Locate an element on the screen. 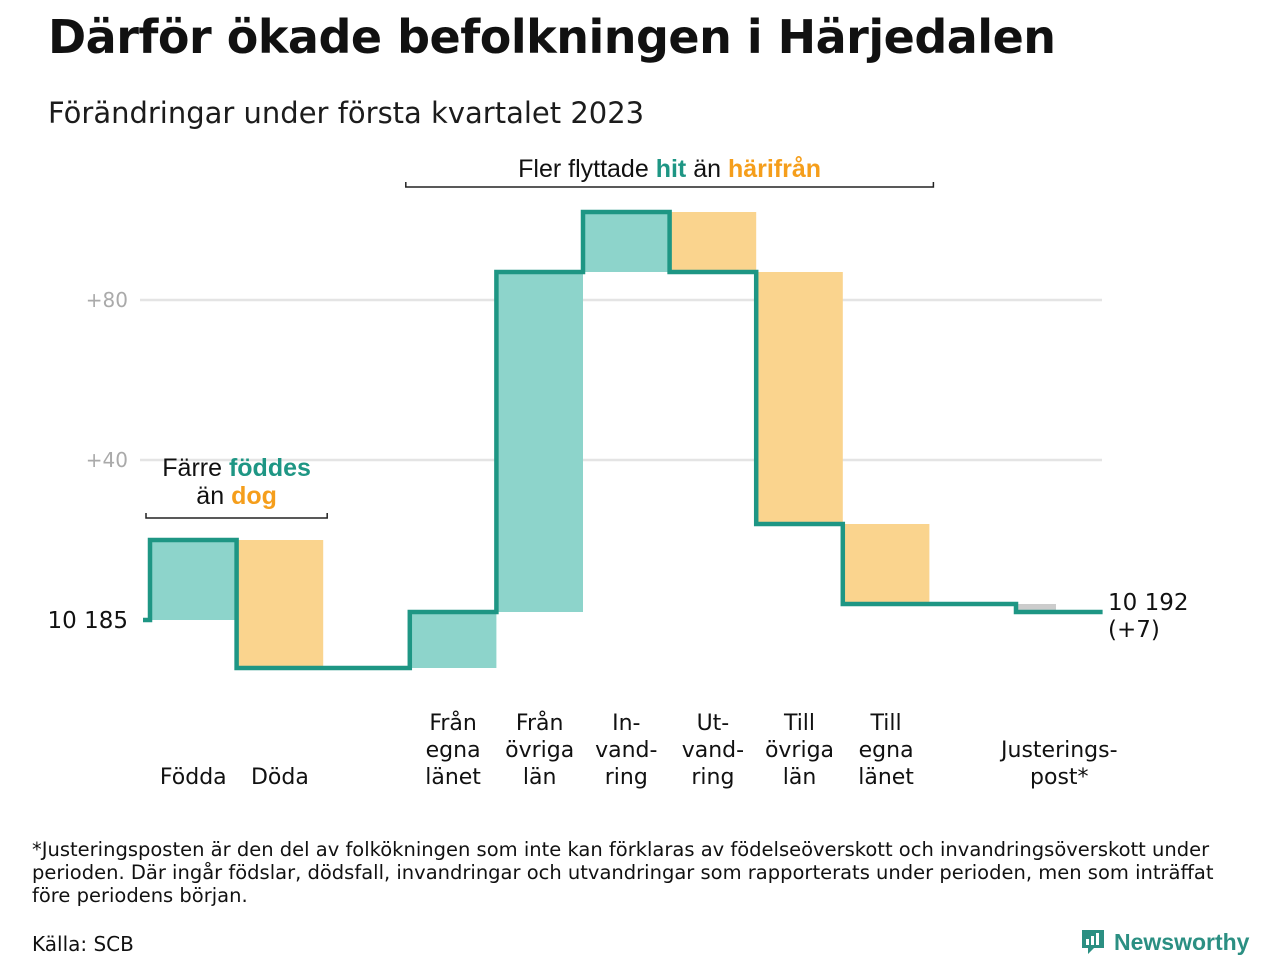  annotation-migration-text-part: än is located at coordinates (707, 169).